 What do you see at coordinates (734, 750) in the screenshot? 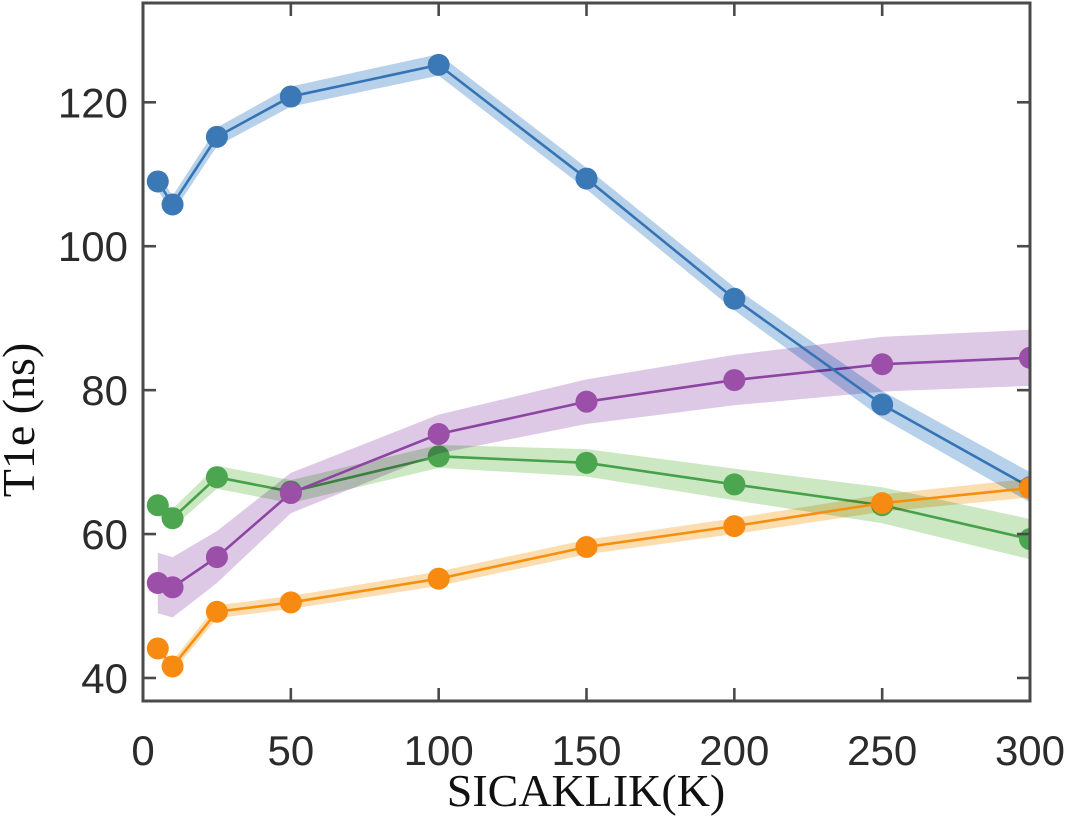
I see `x-tick-label: 200` at bounding box center [734, 750].